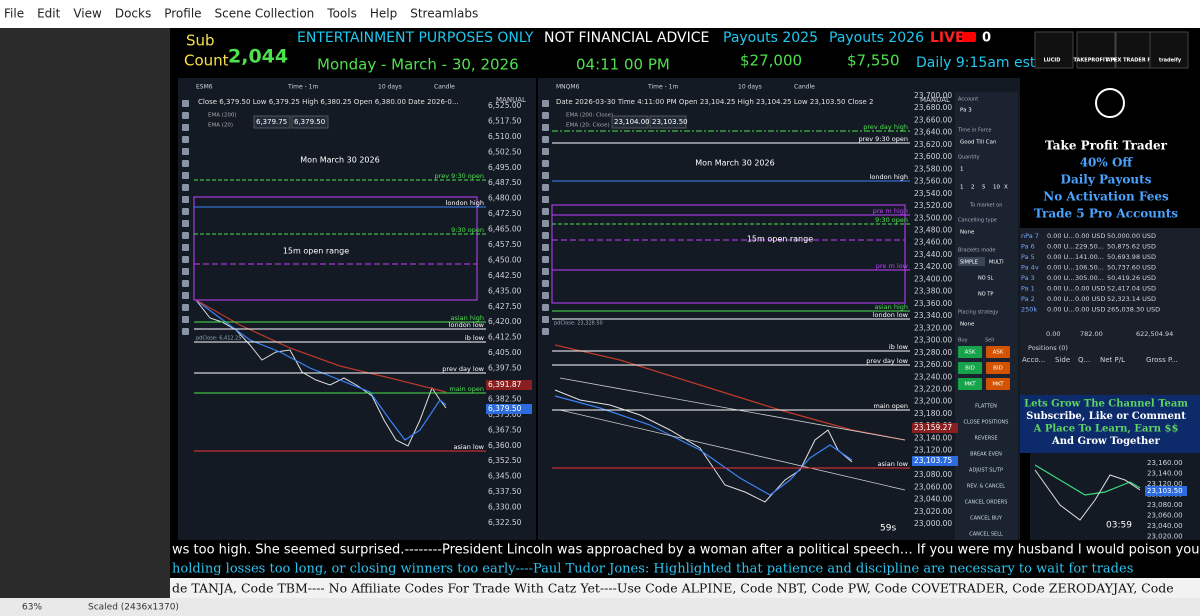 The image size is (1200, 616). What do you see at coordinates (1131, 247) in the screenshot?
I see `account-cell: 50,875.62 USD` at bounding box center [1131, 247].